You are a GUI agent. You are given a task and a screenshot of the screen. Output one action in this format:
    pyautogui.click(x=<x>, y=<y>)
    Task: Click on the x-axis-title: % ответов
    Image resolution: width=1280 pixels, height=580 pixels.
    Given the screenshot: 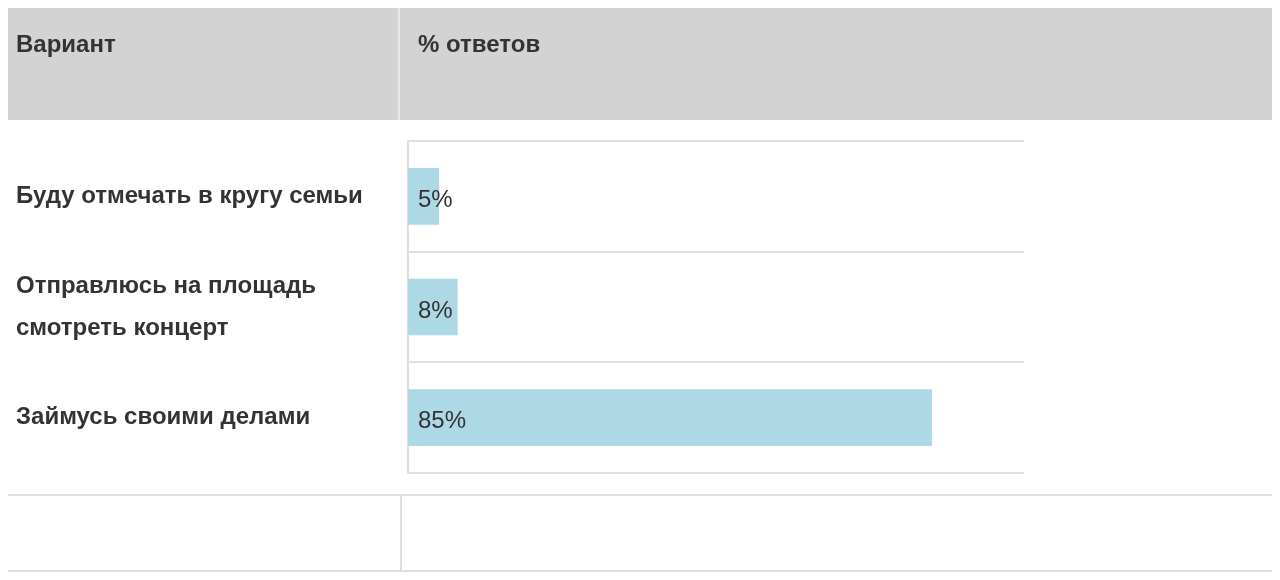 What is the action you would take?
    pyautogui.click(x=479, y=44)
    